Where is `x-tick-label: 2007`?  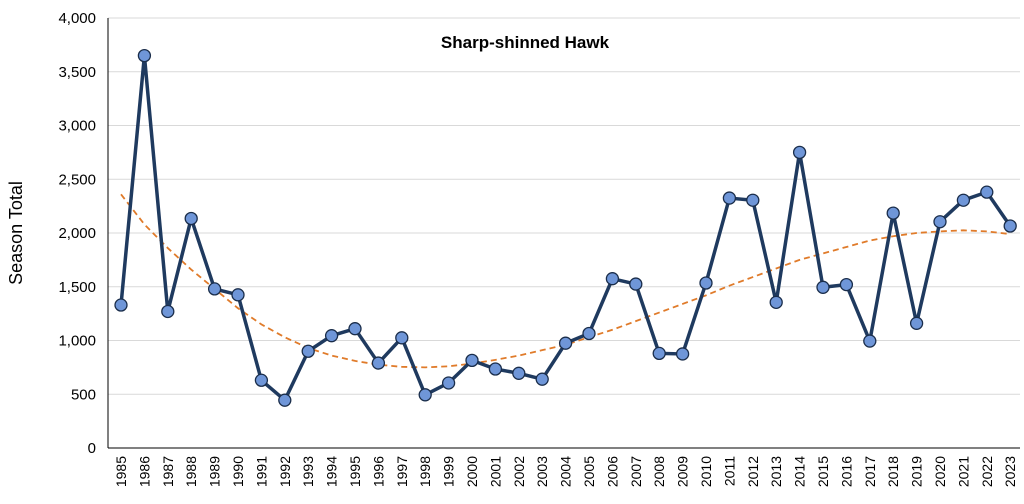 x-tick-label: 2007 is located at coordinates (636, 471).